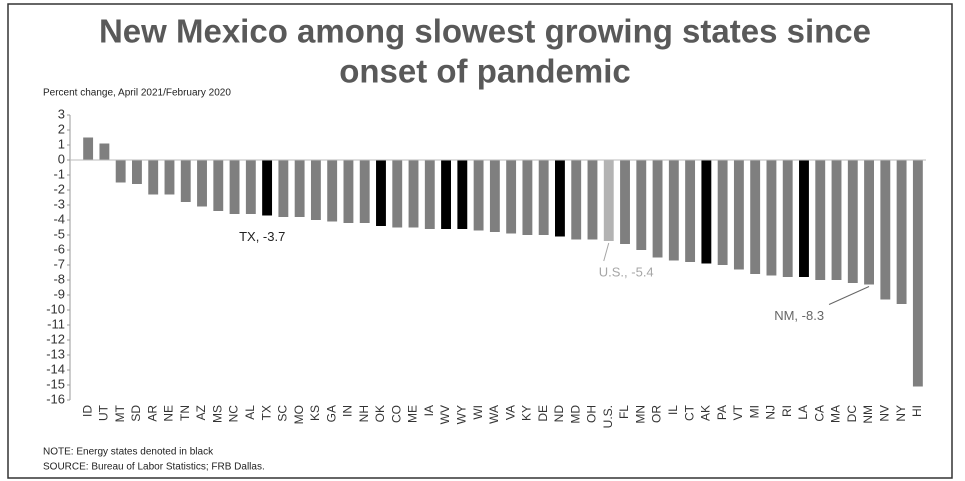  Describe the element at coordinates (461, 414) in the screenshot. I see `x-tick-label: WY` at that location.